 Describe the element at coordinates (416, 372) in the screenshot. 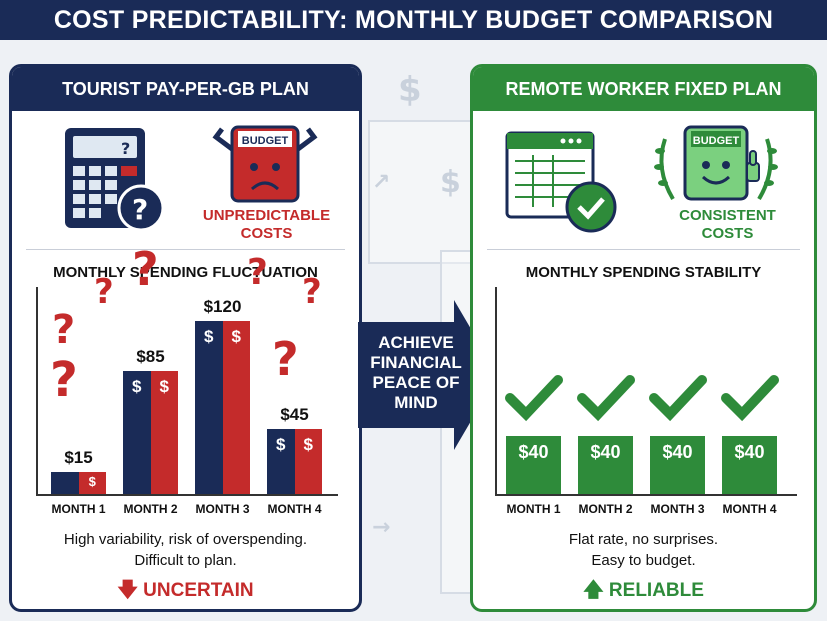

I see `center-arrow-text: ACHIEVE FINANCIAL PEACE OF MIND` at that location.